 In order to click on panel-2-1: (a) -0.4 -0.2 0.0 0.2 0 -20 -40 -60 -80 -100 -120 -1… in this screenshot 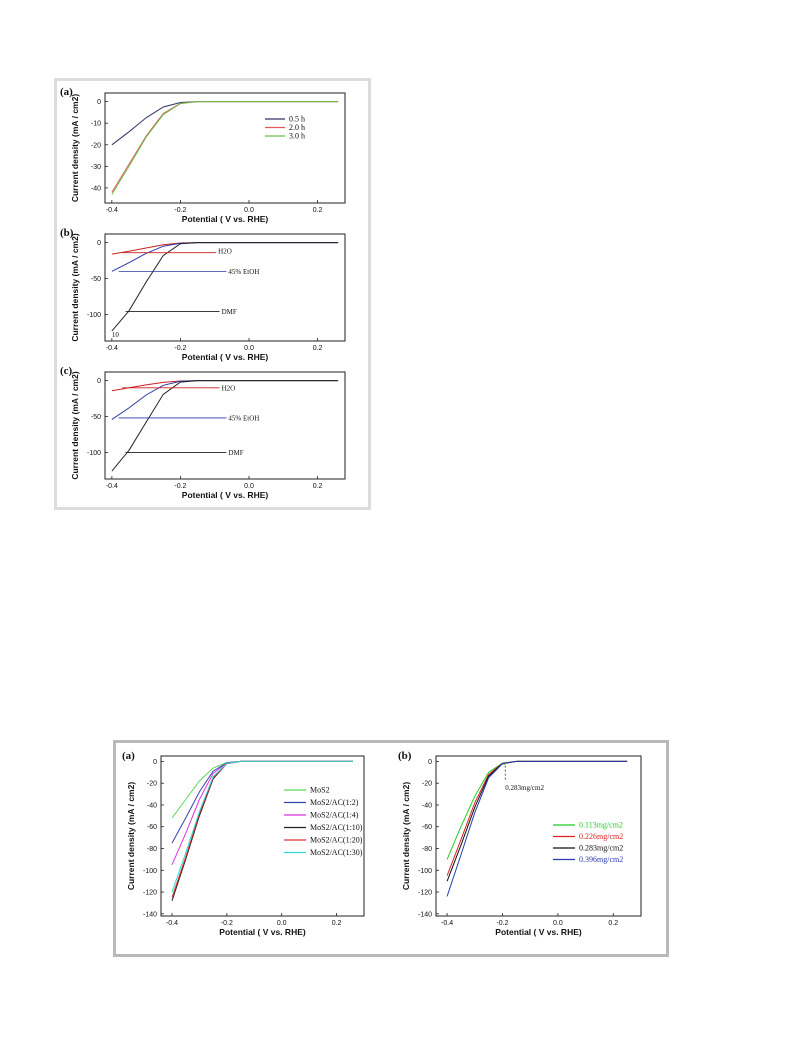, I will do `click(243, 843)`.